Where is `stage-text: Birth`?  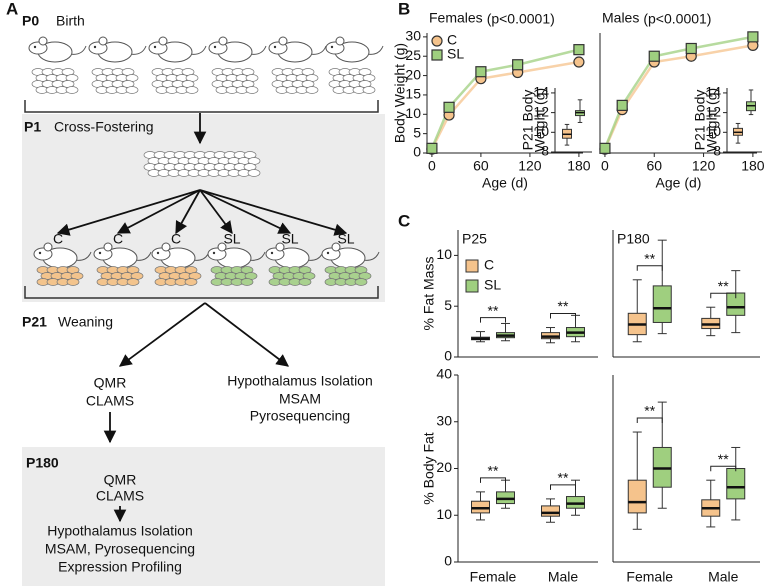
stage-text: Birth is located at coordinates (70, 21).